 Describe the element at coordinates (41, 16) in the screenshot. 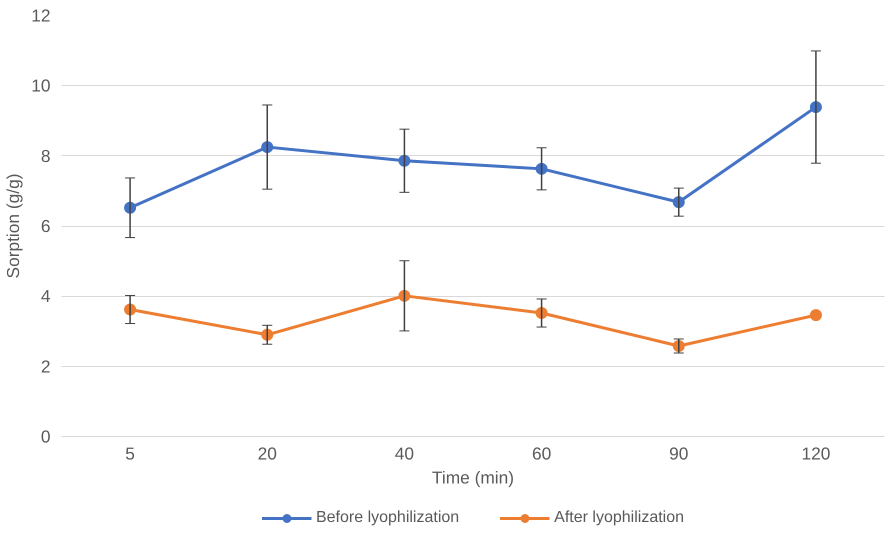

I see `y-tick-label: 12` at that location.